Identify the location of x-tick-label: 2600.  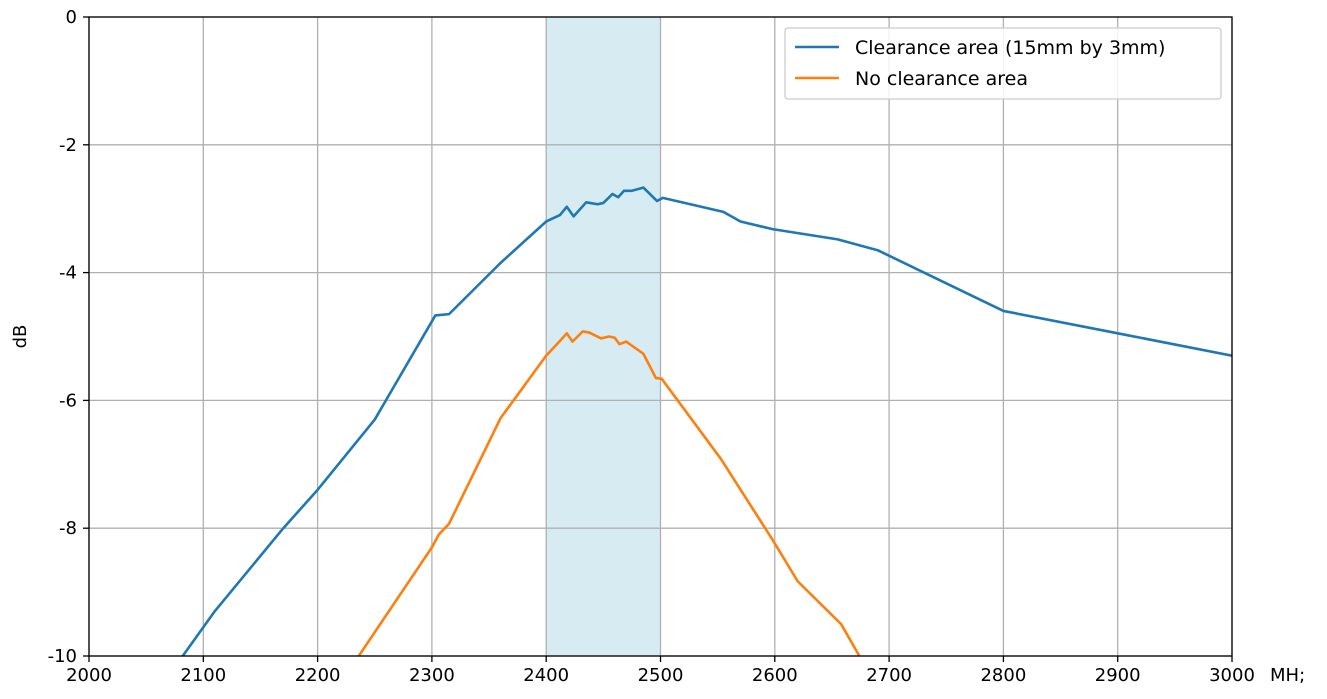
(775, 675).